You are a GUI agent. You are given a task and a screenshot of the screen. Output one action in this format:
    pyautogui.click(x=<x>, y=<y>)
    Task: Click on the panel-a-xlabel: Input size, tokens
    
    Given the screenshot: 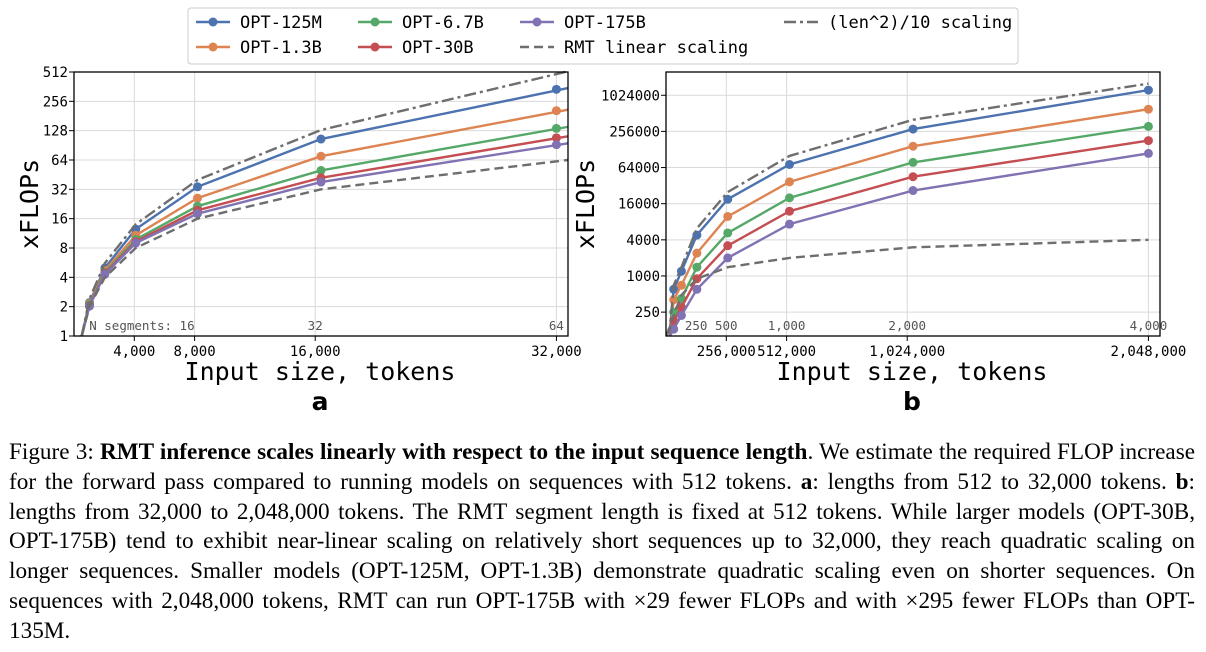 What is the action you would take?
    pyautogui.click(x=320, y=371)
    